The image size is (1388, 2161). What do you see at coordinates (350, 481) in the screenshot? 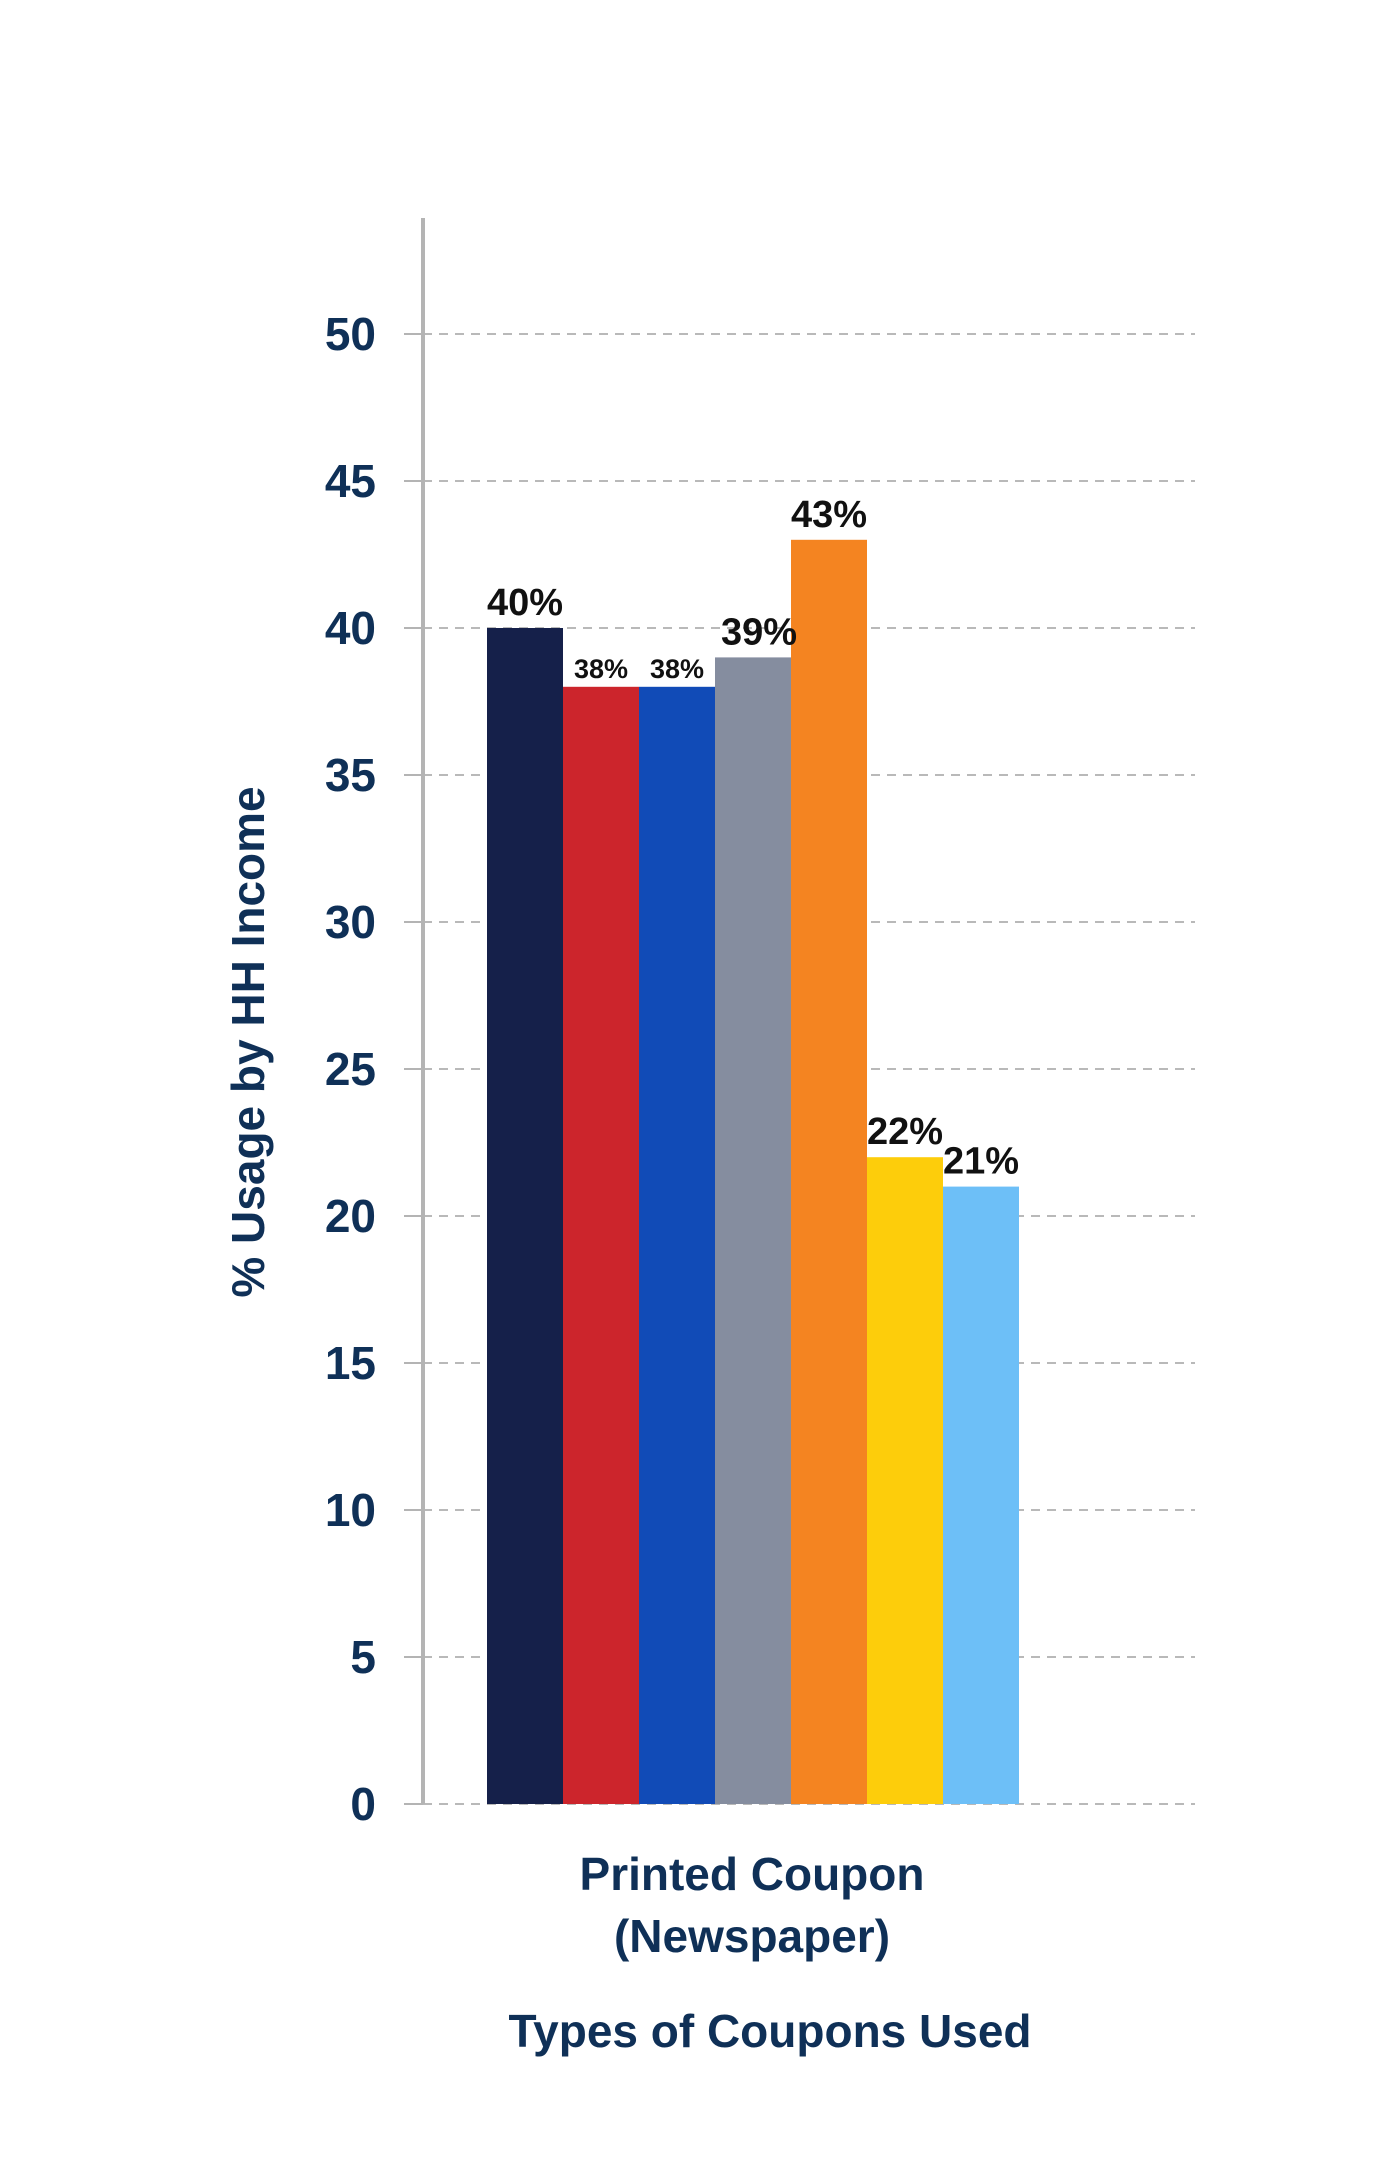
I see `y-tick-label: 45` at bounding box center [350, 481].